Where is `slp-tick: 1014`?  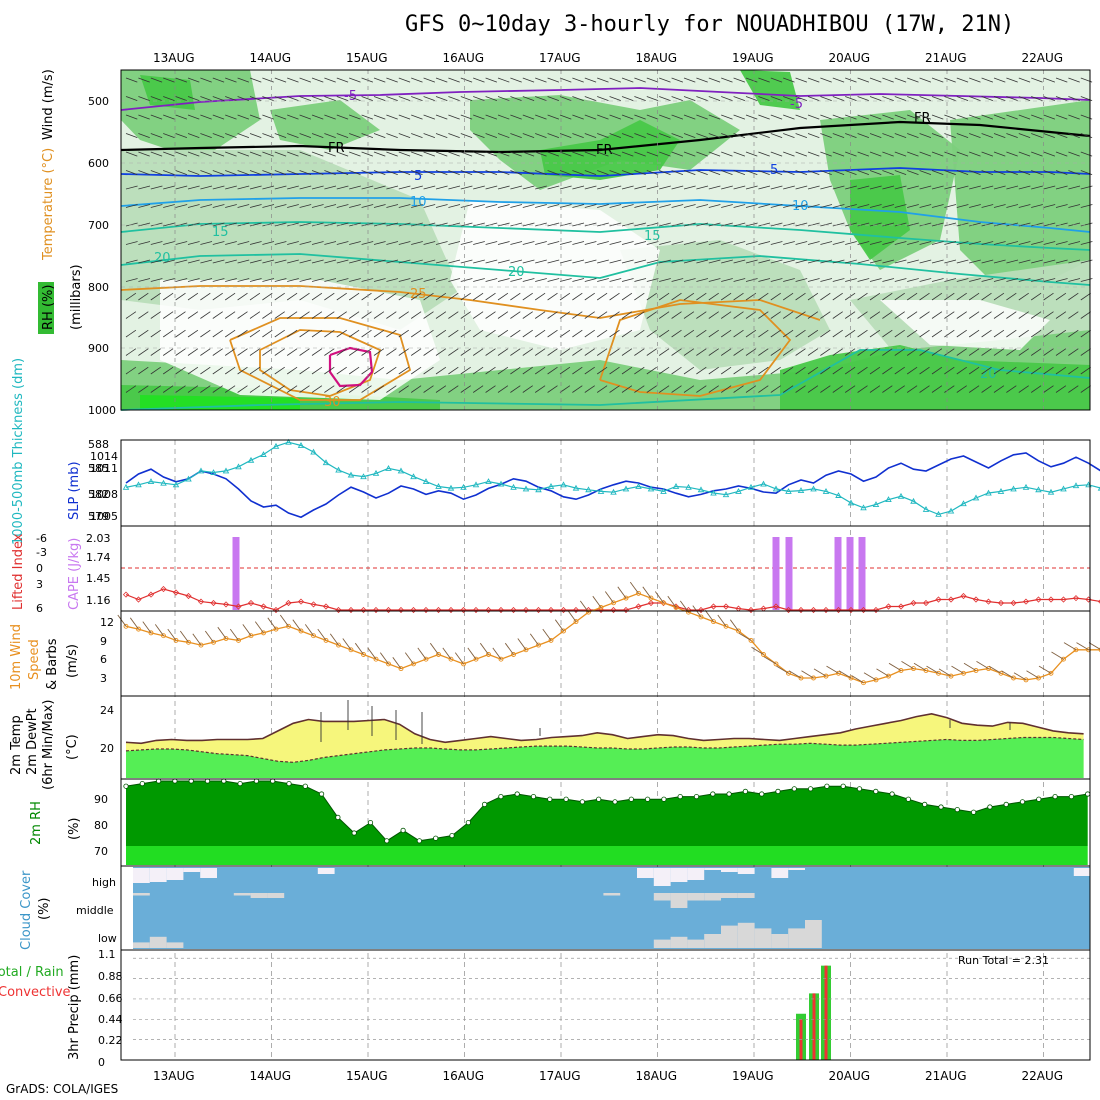
slp-tick: 1014 is located at coordinates (104, 456).